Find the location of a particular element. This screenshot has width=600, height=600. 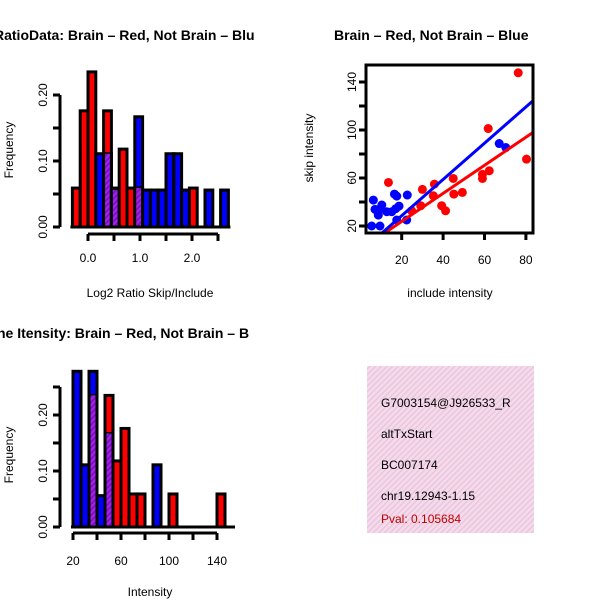

hist2-xlabel: Intensity is located at coordinates (150, 592).